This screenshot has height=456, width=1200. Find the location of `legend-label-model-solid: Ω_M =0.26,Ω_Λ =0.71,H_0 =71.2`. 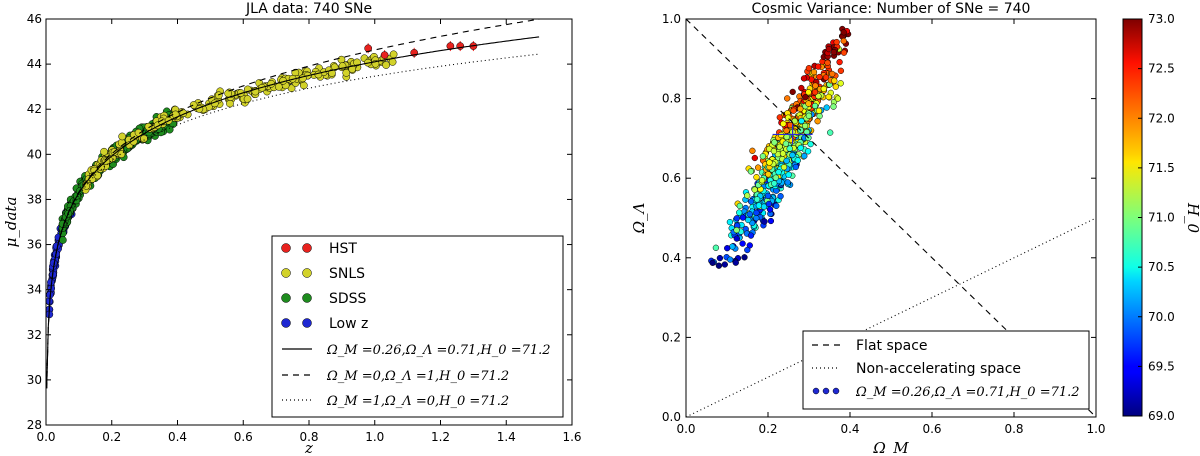

legend-label-model-solid: Ω_M =0.26,Ω_Λ =0.71,H_0 =71.2 is located at coordinates (438, 350).